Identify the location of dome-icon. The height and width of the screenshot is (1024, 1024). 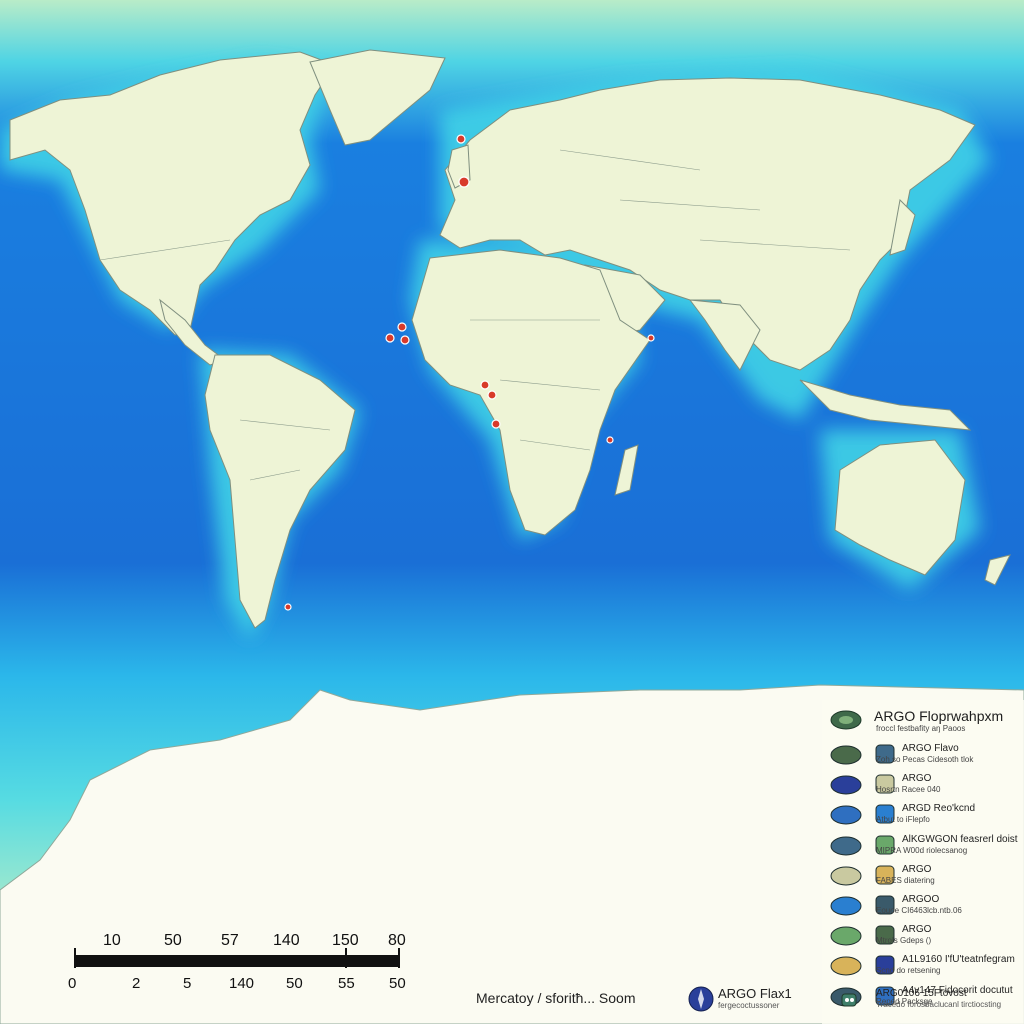
(846, 846).